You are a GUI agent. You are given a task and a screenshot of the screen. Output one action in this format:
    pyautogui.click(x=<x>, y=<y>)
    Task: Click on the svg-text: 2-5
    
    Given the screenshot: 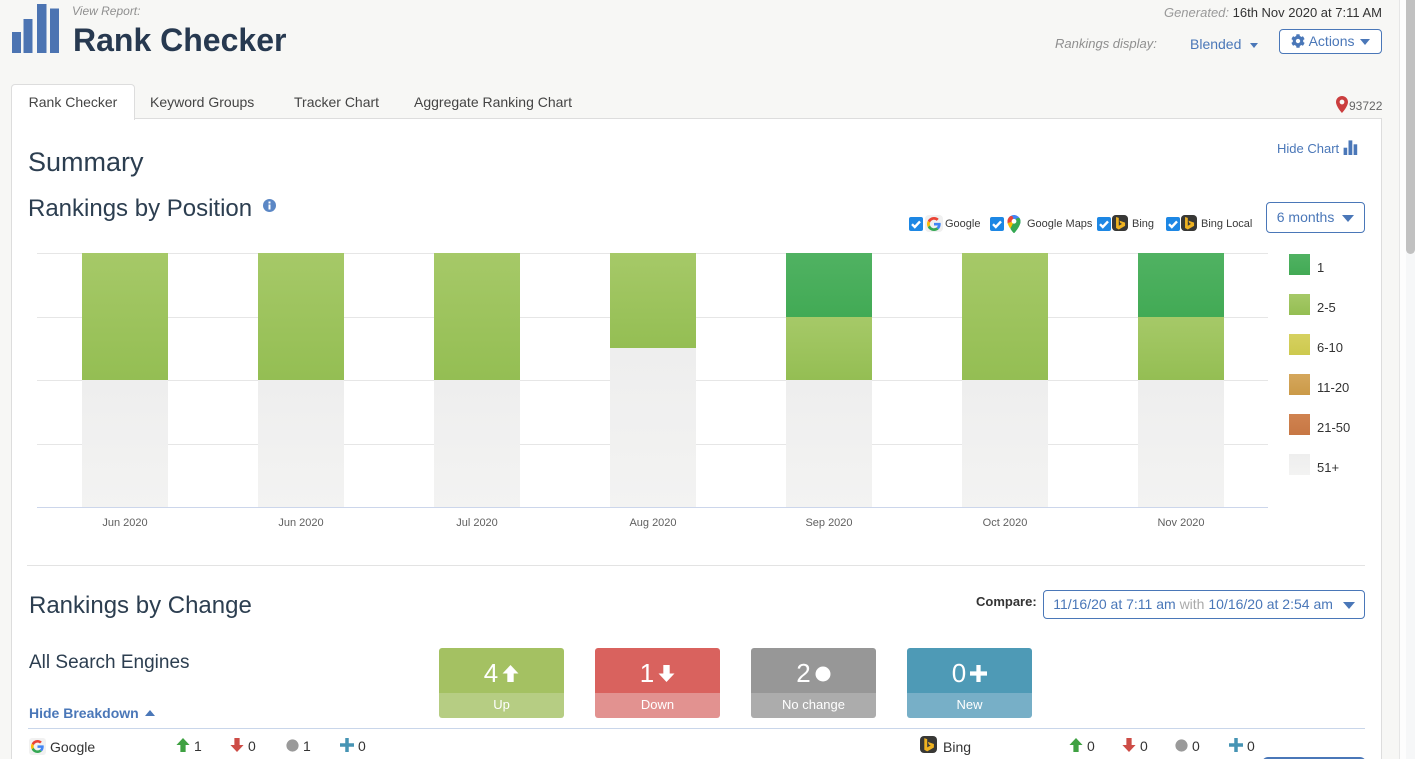 What is the action you would take?
    pyautogui.click(x=1326, y=307)
    